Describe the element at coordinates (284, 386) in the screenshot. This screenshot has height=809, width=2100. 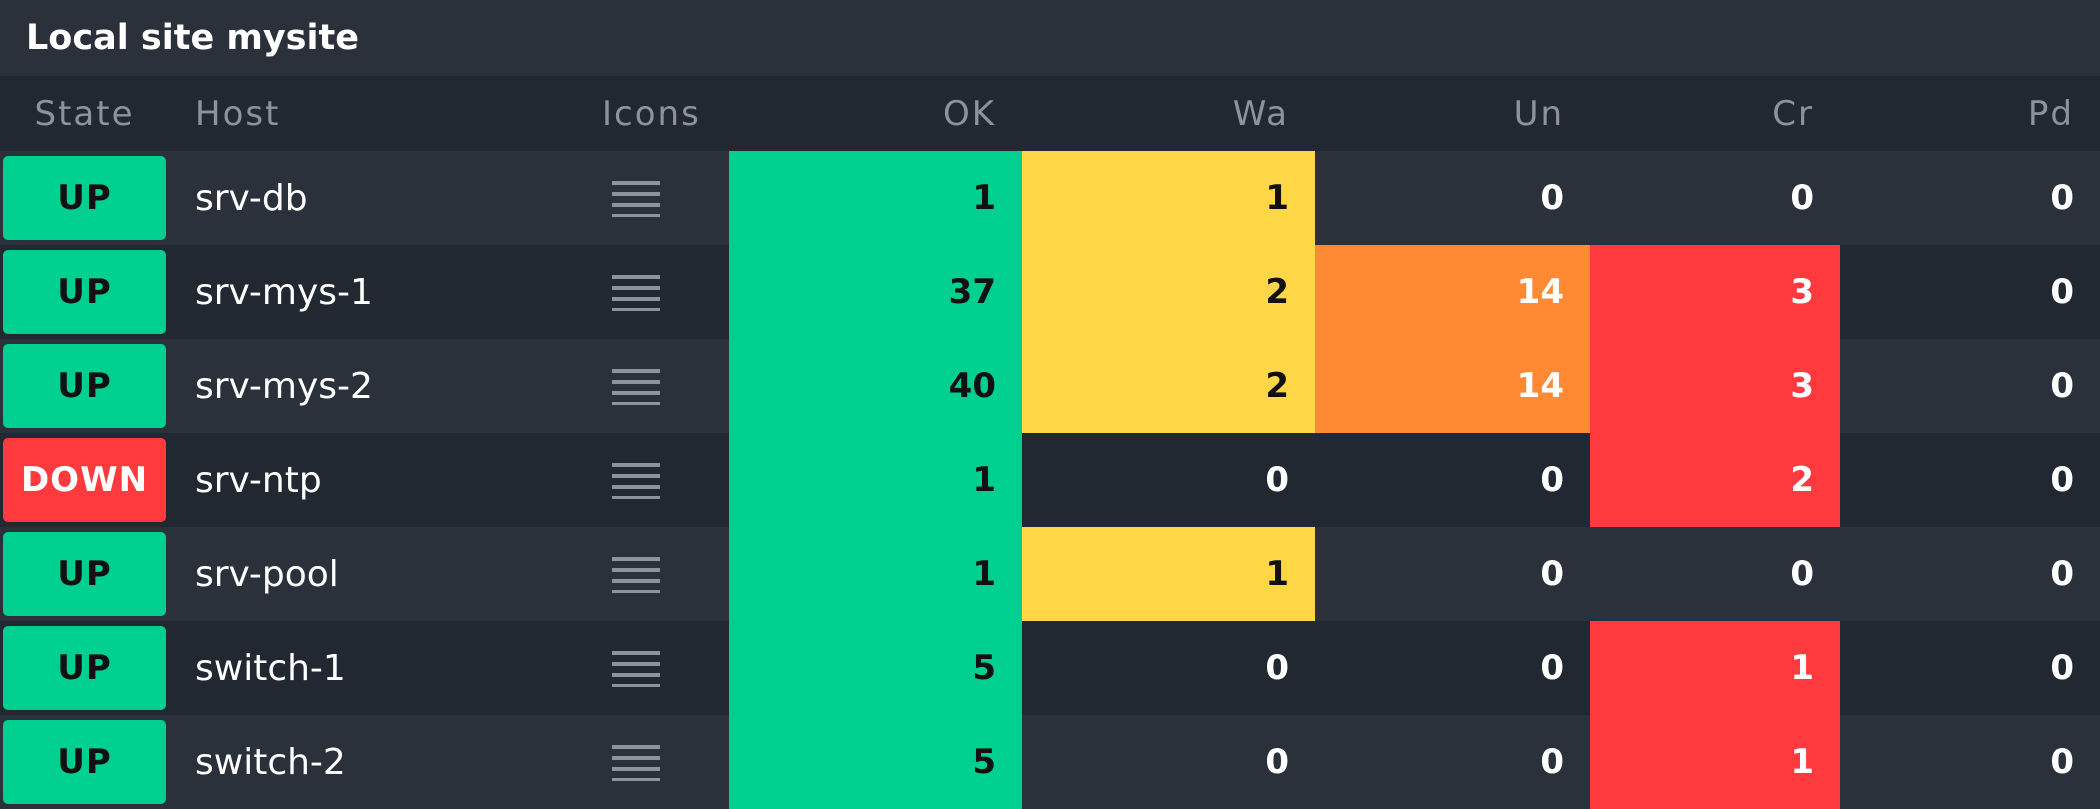
I see `host-name-link: srv-mys-2` at that location.